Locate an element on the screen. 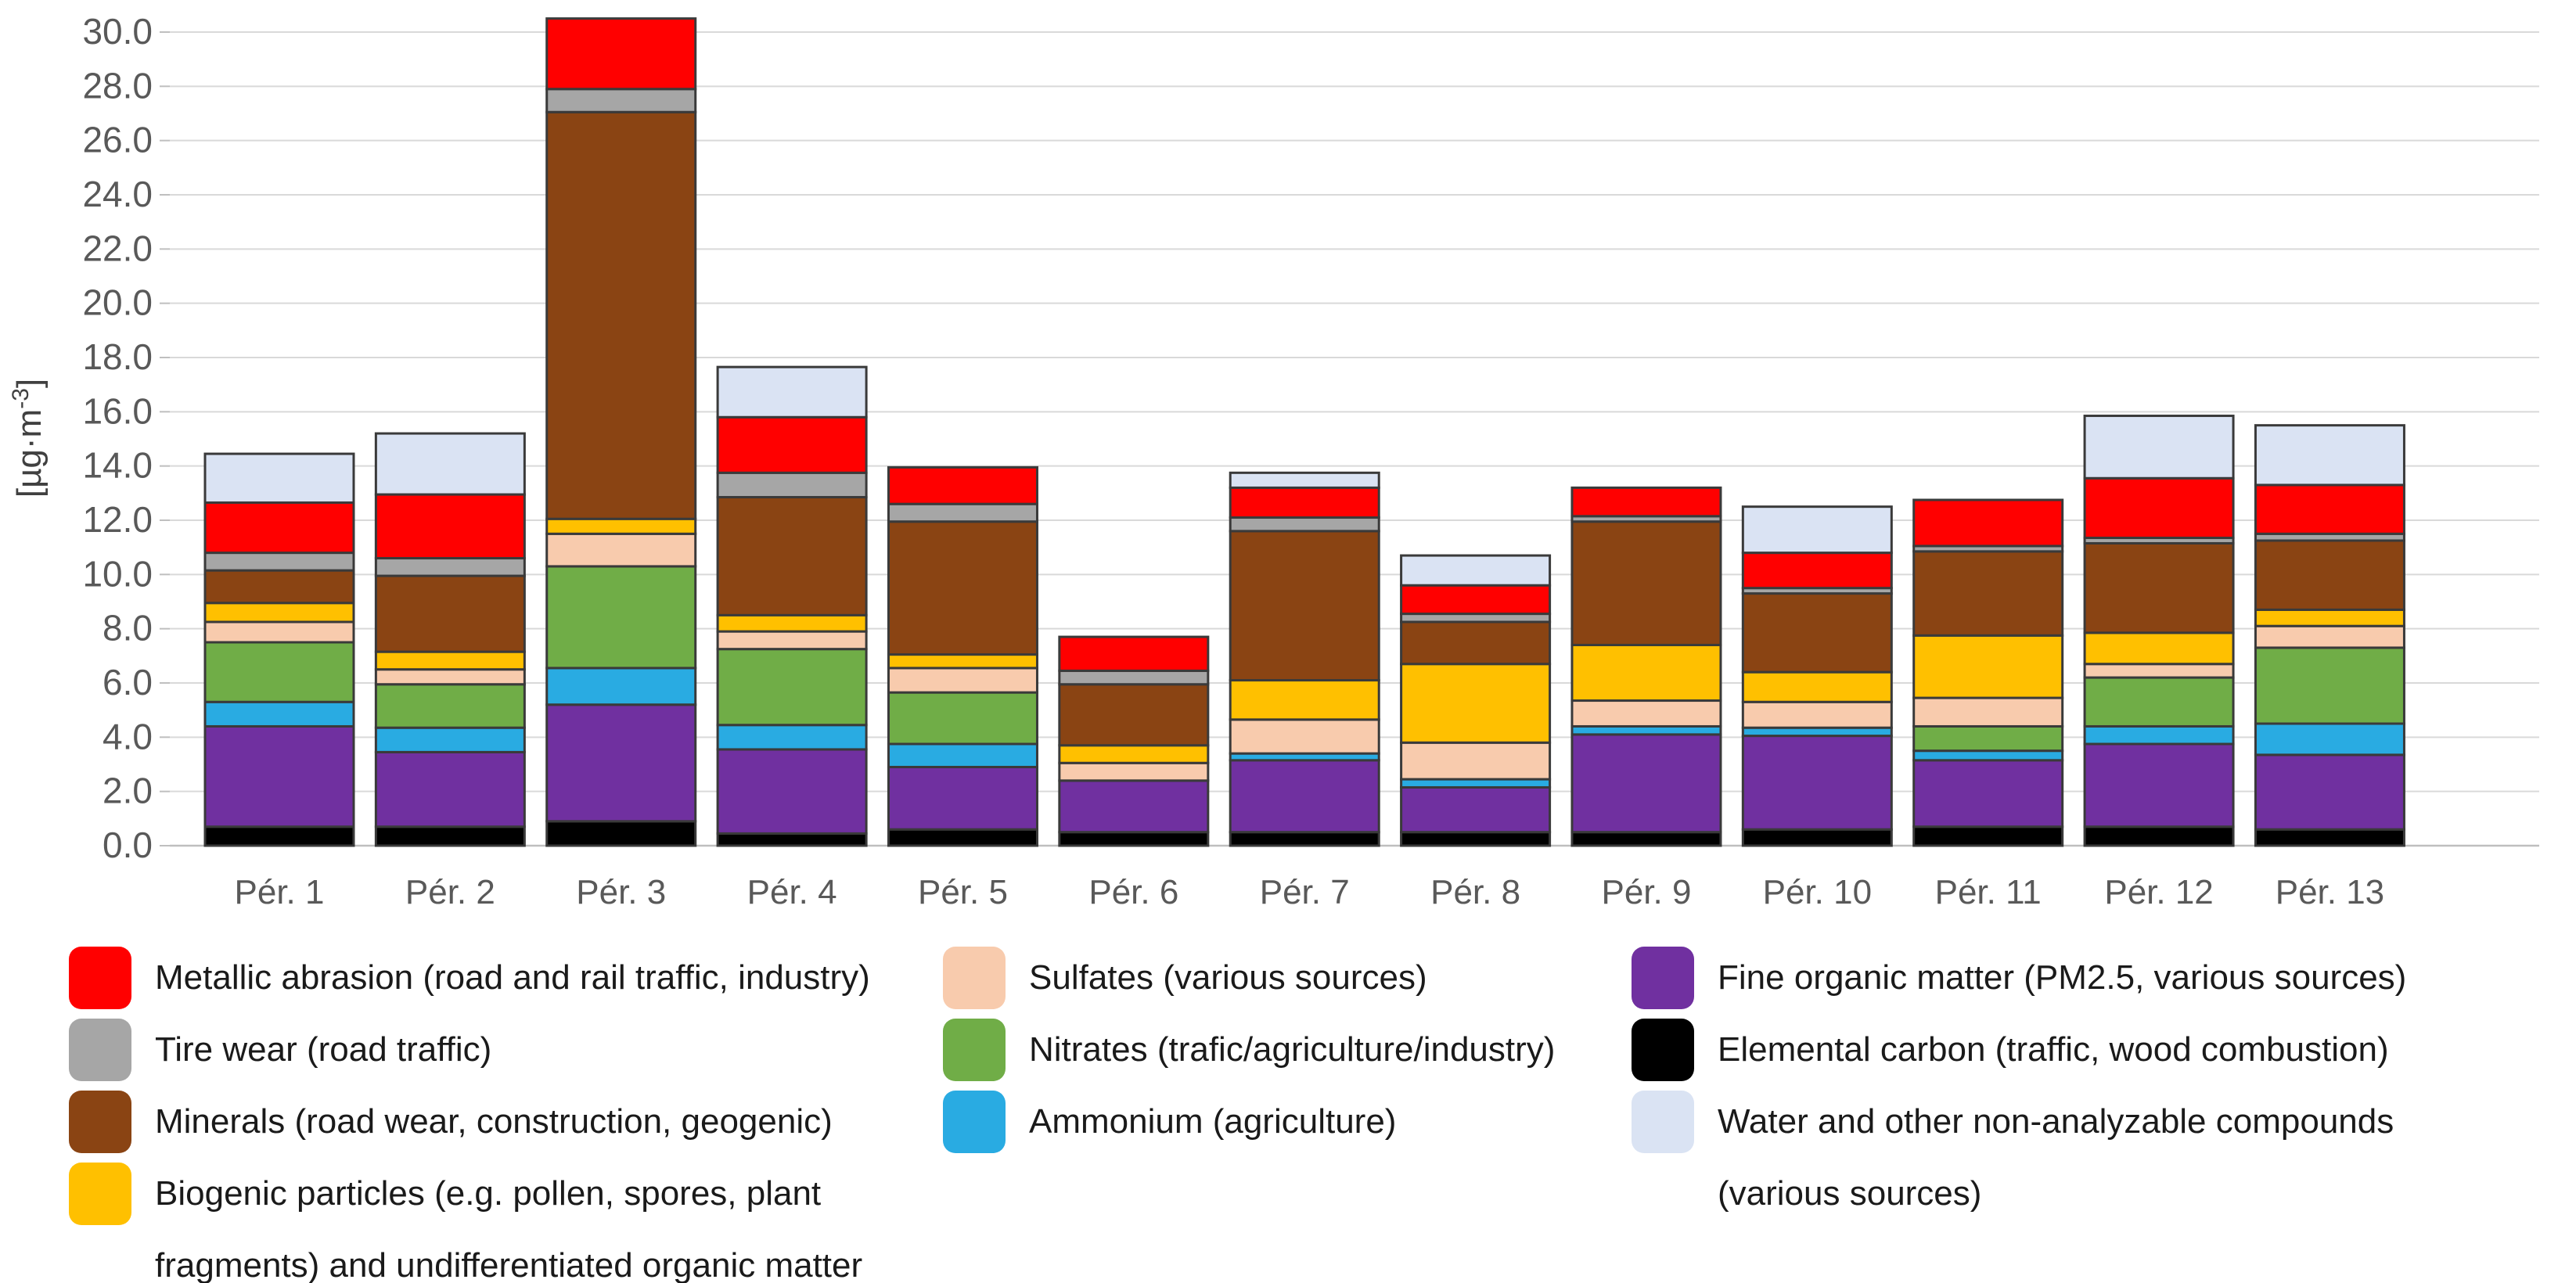 Image resolution: width=2576 pixels, height=1283 pixels. x-category-label: Pér. 8 is located at coordinates (1475, 892).